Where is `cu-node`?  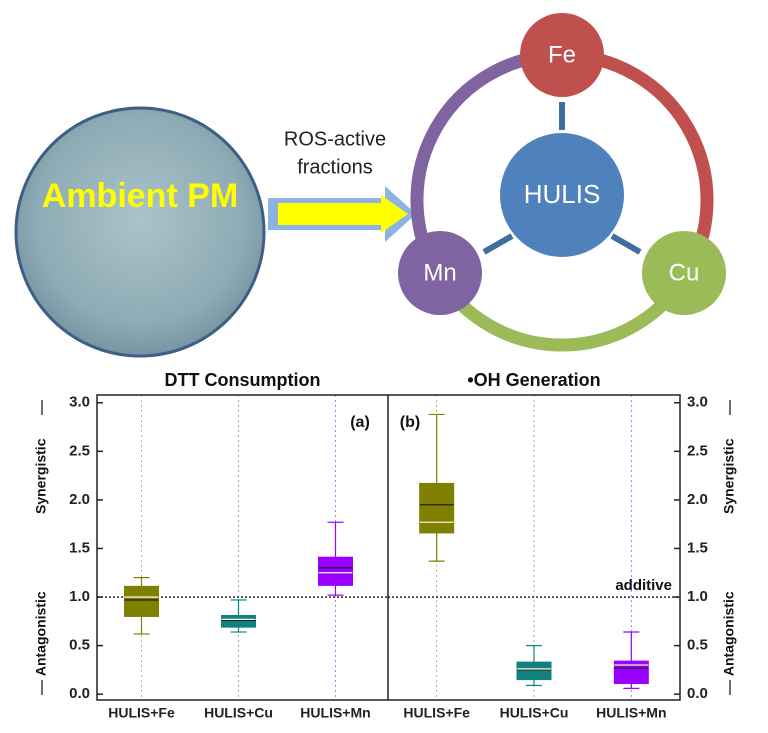
cu-node is located at coordinates (684, 273).